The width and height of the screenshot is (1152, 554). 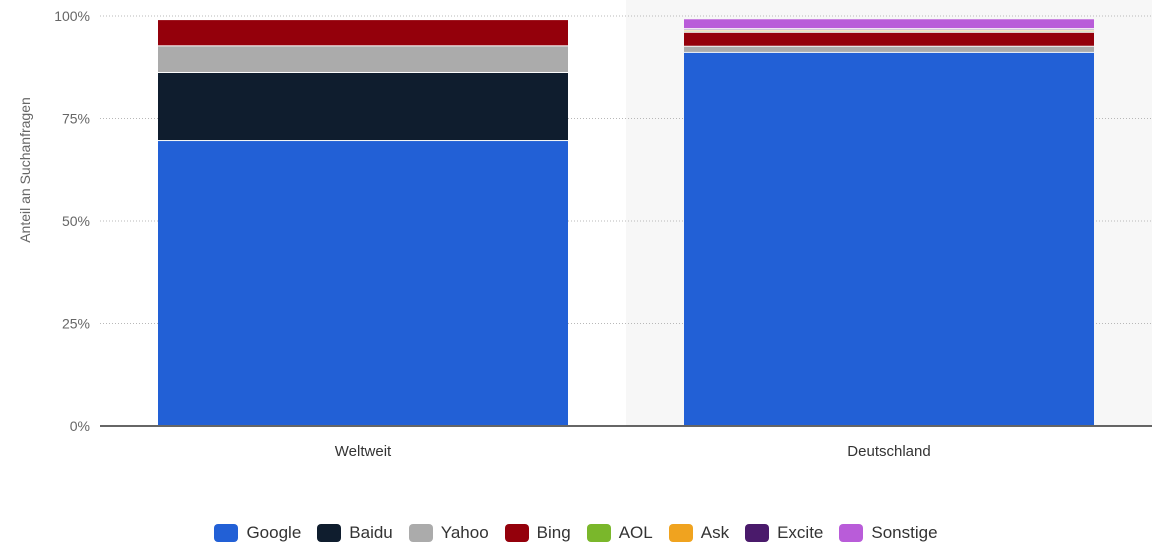 I want to click on y-tick-labels: 0% 25% 50% 75% 100%, so click(x=72, y=221).